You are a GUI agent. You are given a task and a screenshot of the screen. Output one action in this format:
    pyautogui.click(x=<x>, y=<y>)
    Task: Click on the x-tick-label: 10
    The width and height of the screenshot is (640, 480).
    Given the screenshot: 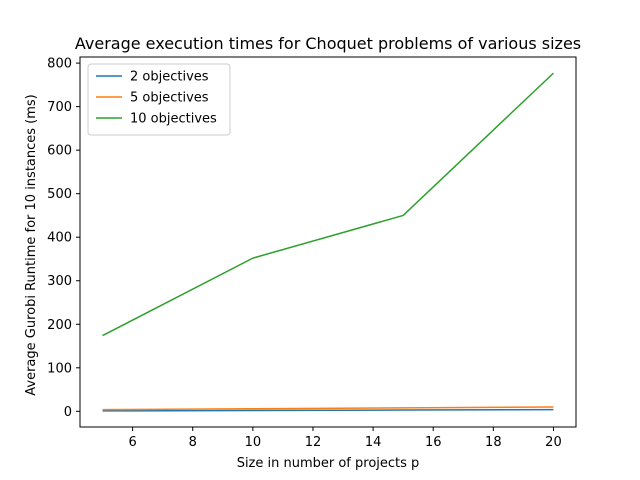 What is the action you would take?
    pyautogui.click(x=253, y=442)
    